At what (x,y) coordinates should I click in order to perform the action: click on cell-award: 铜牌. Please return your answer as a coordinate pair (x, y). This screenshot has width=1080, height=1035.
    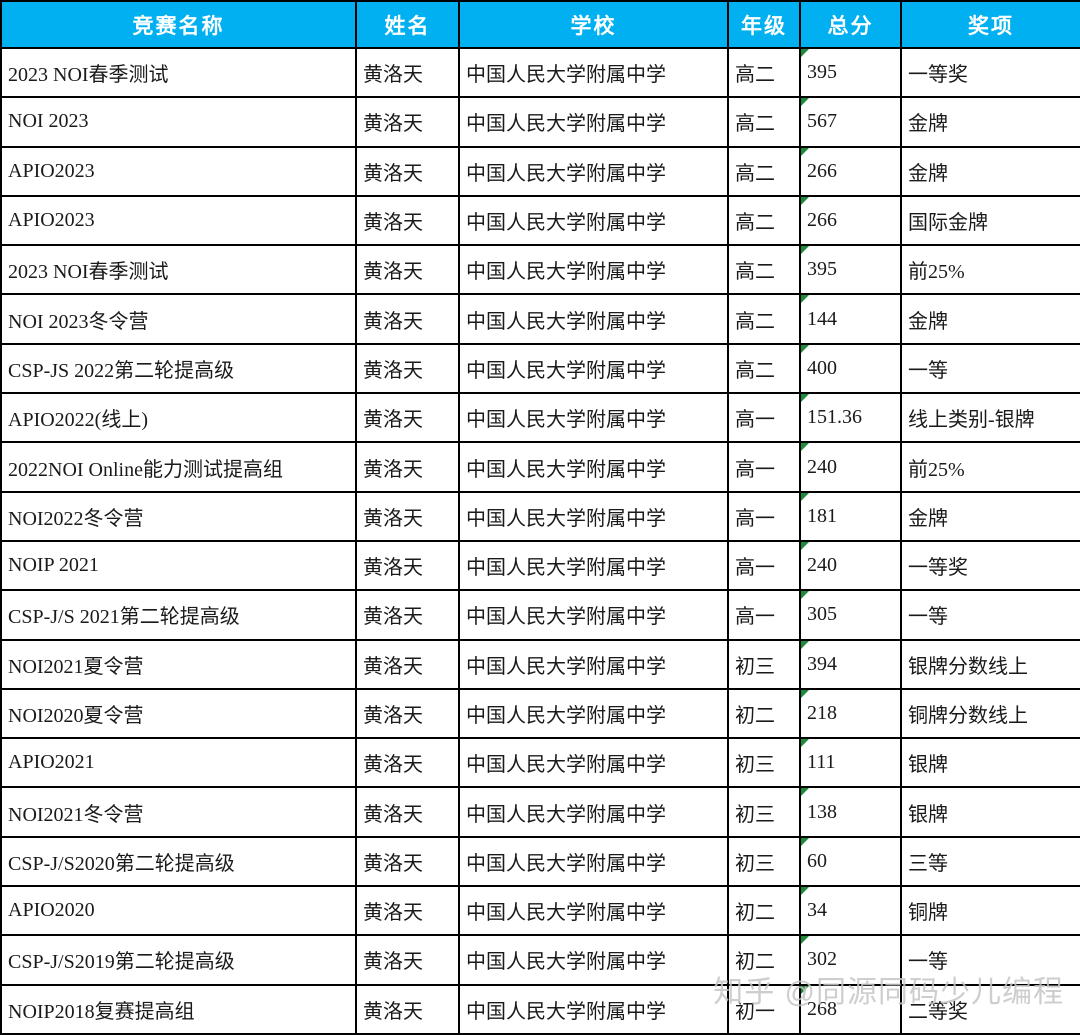
    Looking at the image, I should click on (990, 911).